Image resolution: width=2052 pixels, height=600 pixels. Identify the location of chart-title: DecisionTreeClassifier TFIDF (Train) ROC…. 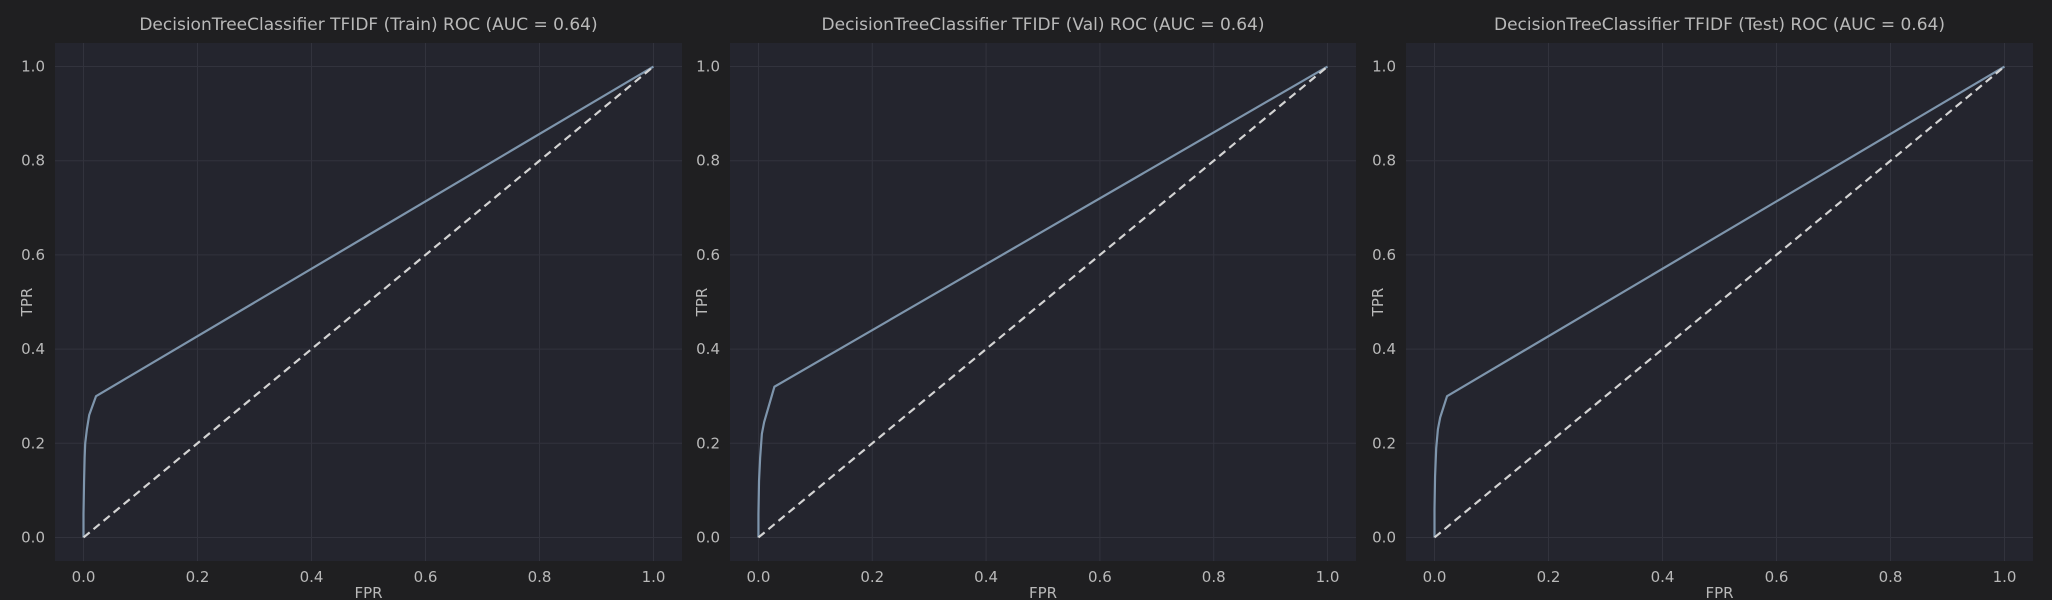
(368, 25).